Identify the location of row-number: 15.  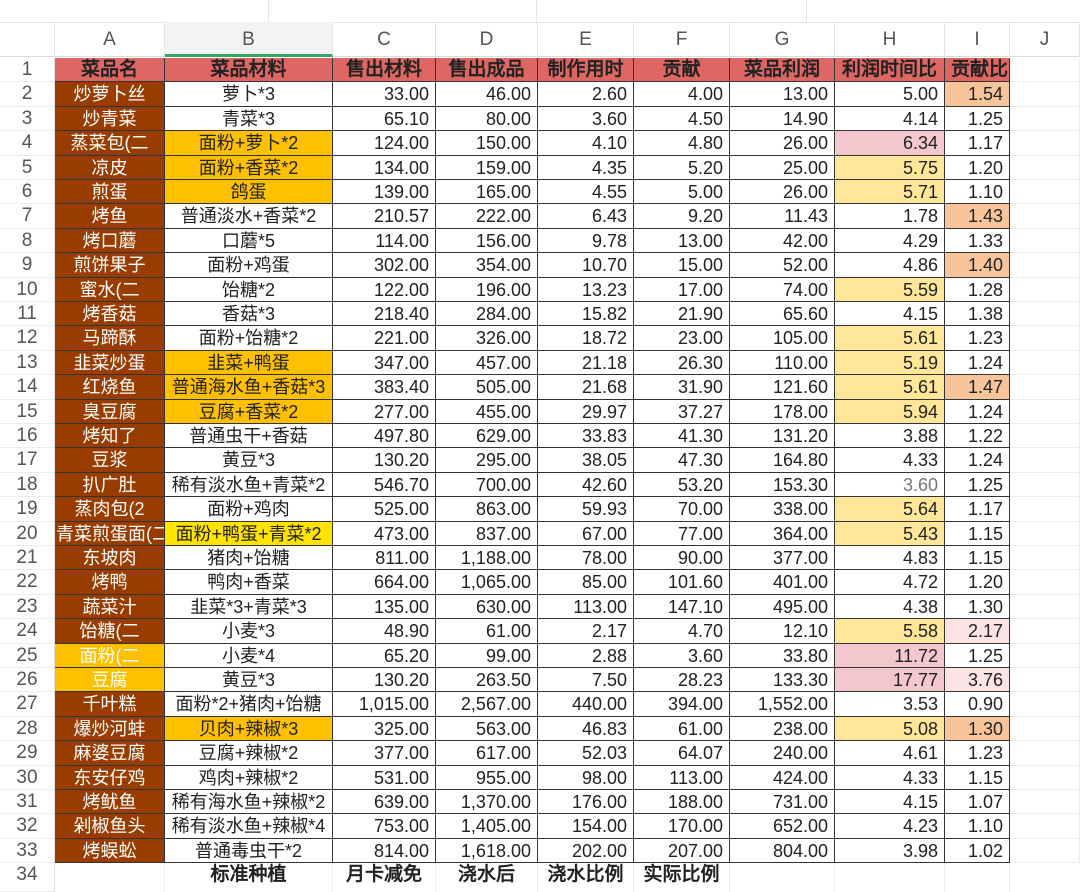
(27, 411).